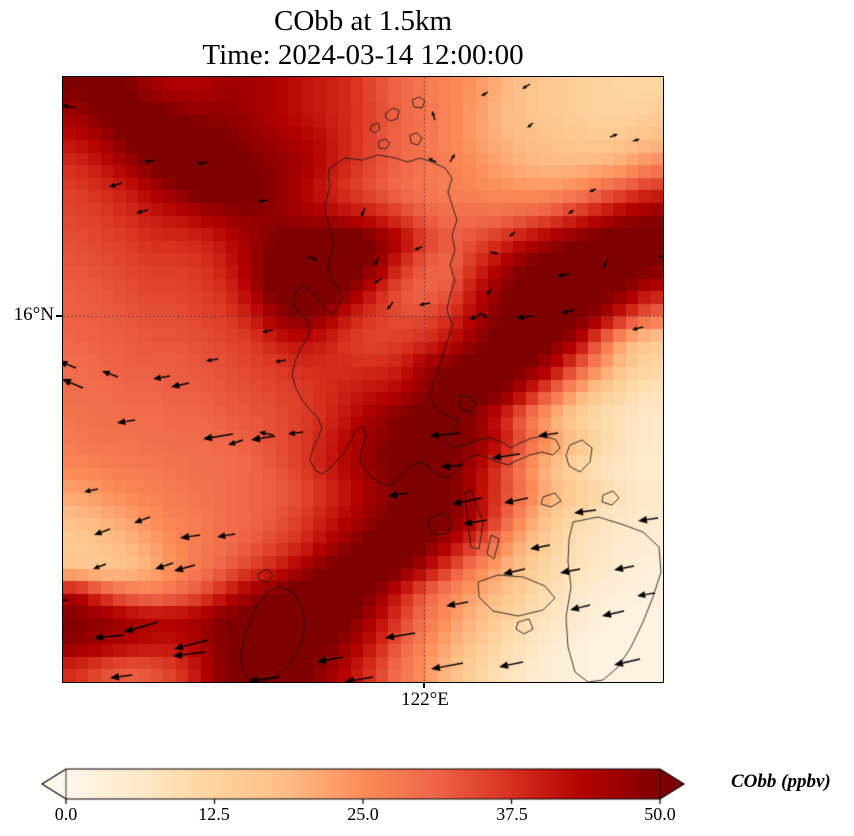 This screenshot has height=836, width=854. I want to click on colorbar-tick-1: 12.5, so click(214, 814).